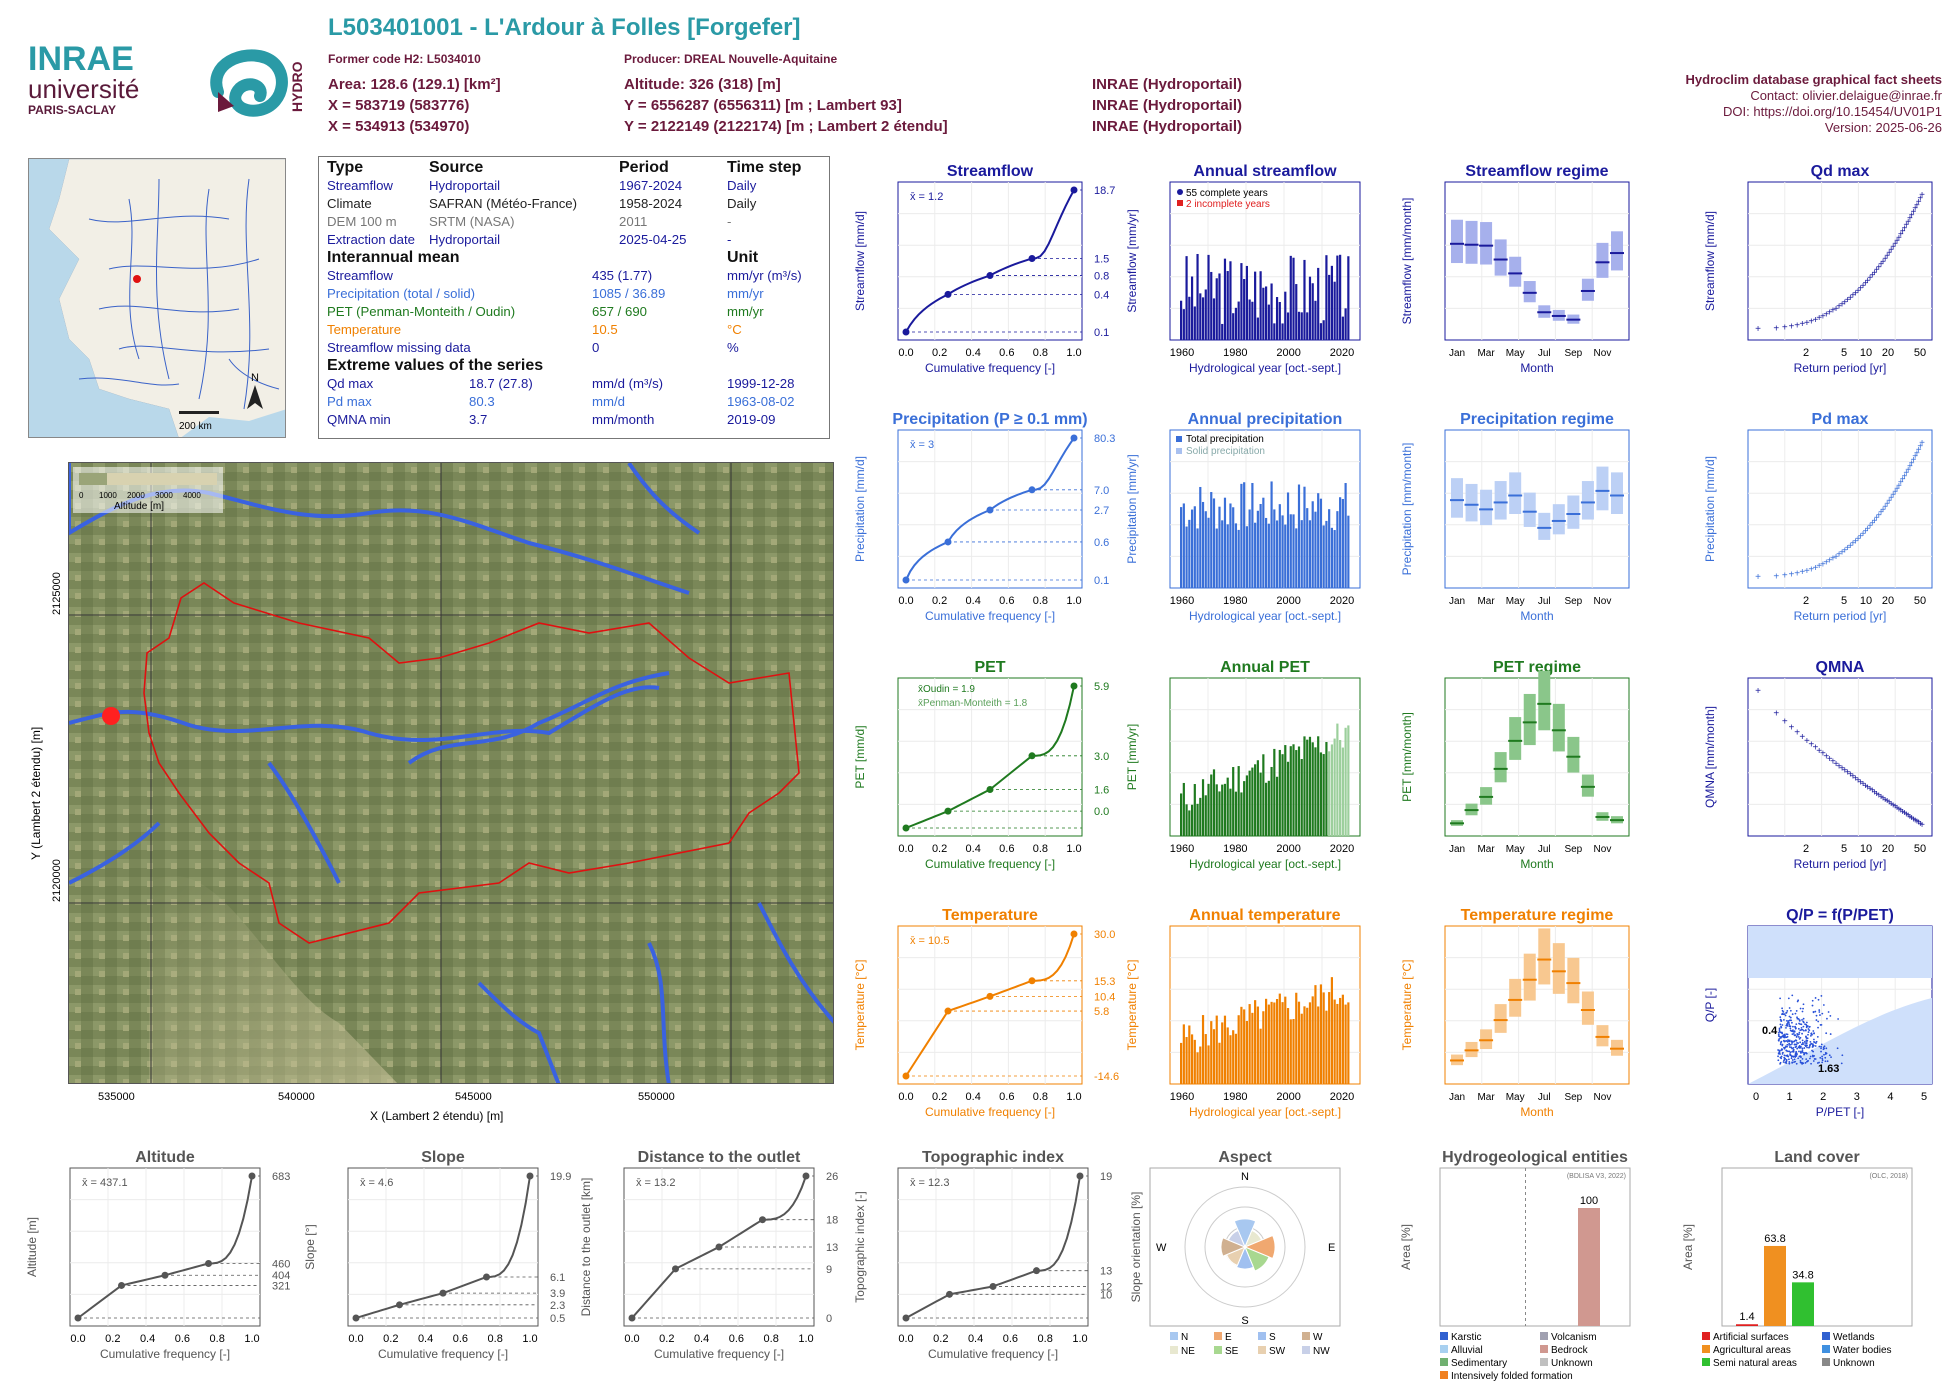  I want to click on month-tick: Mar, so click(1486, 849).